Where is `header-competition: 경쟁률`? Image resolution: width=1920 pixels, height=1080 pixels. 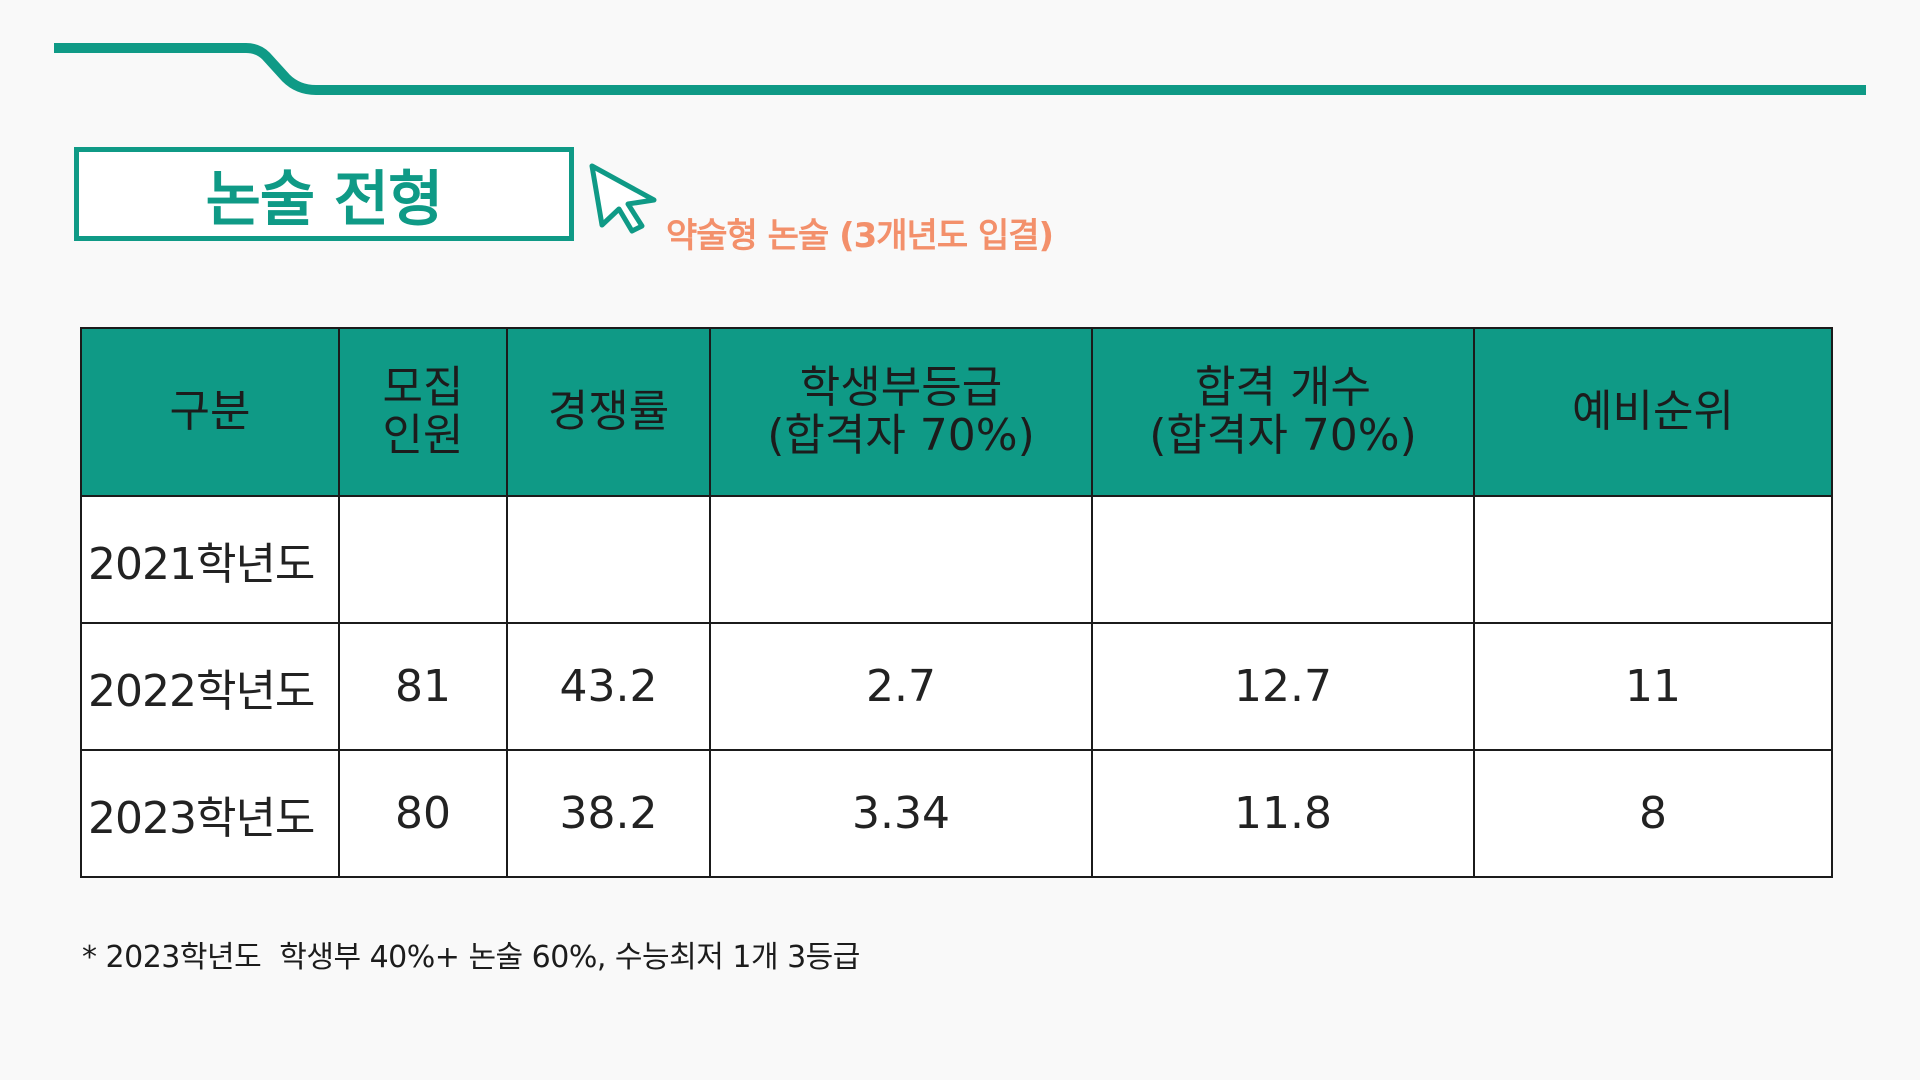 header-competition: 경쟁률 is located at coordinates (608, 412).